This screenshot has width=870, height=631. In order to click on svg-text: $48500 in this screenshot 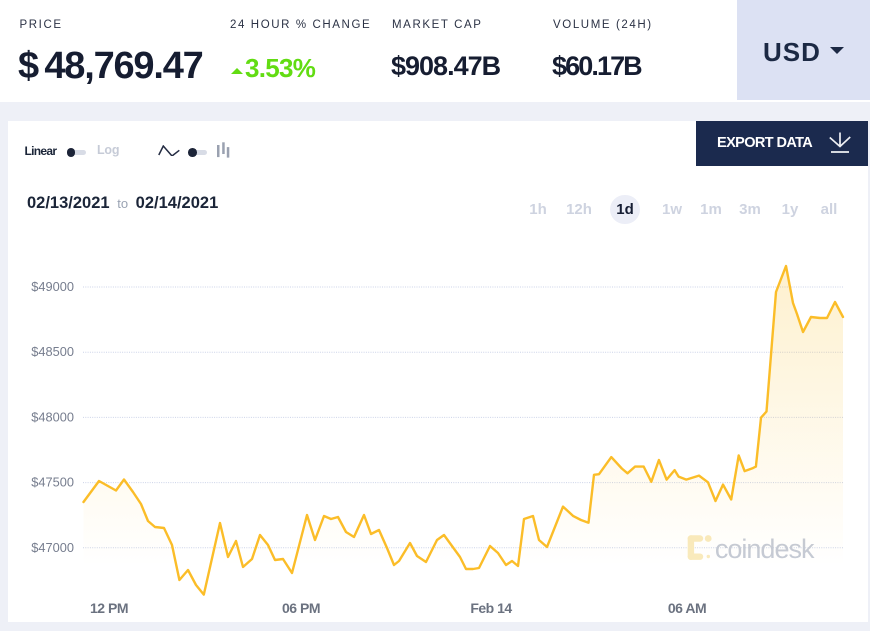, I will do `click(52, 351)`.